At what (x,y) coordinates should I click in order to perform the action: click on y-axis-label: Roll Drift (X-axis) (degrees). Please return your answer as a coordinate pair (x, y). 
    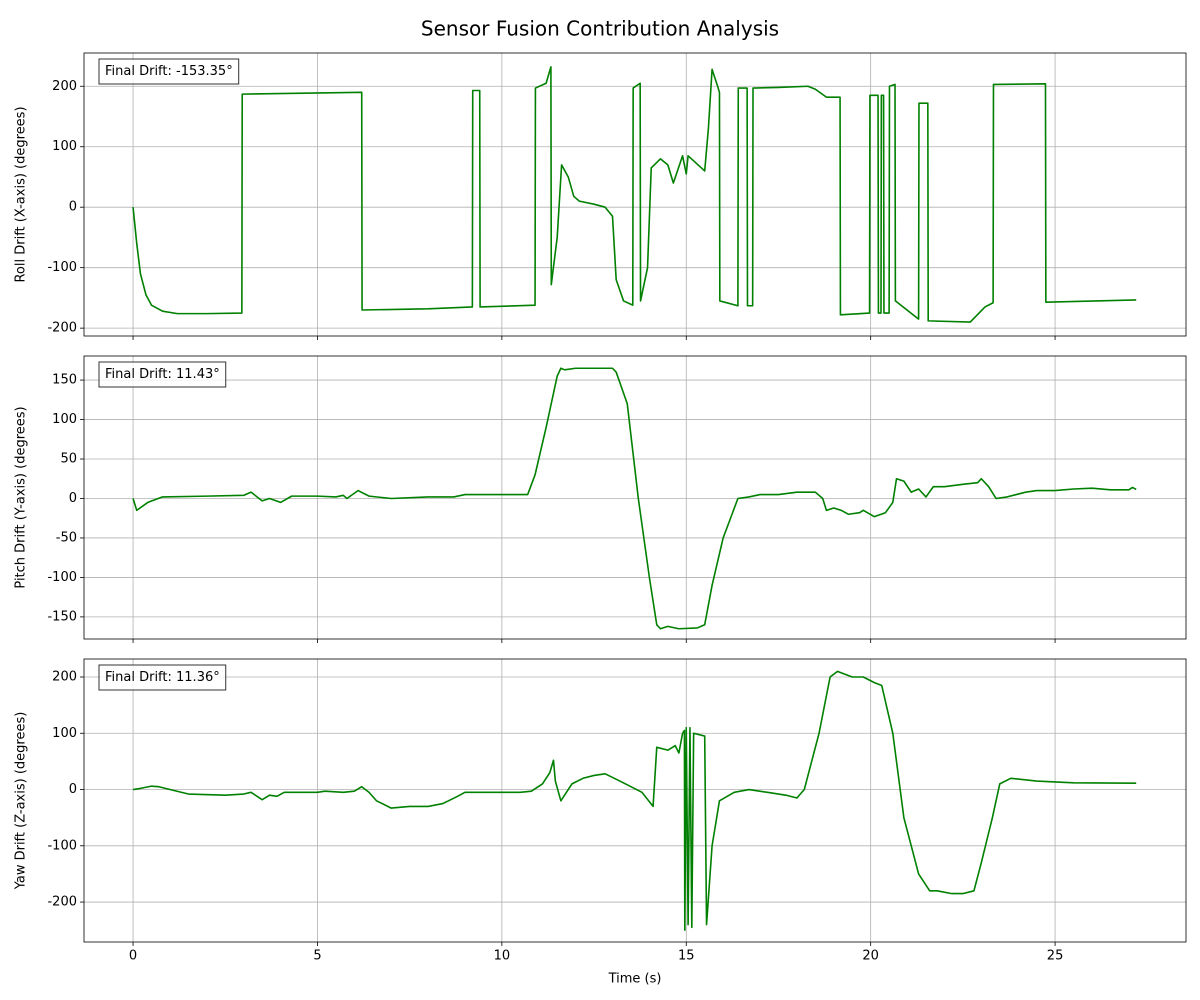
    Looking at the image, I should click on (21, 194).